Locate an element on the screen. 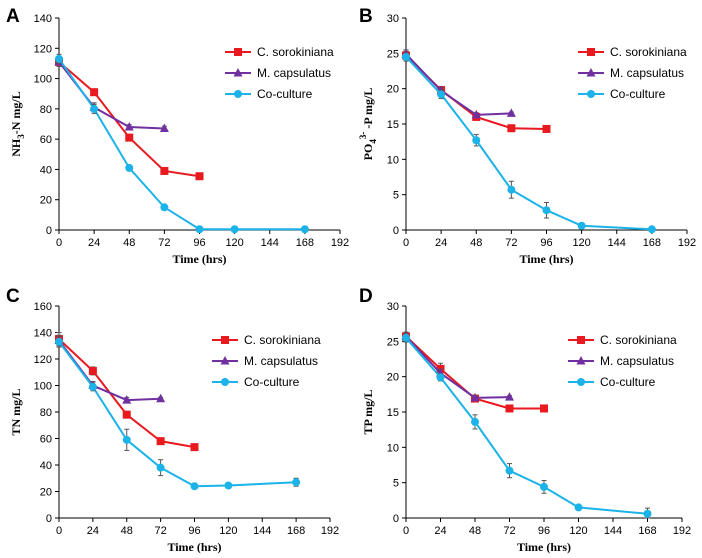 The width and height of the screenshot is (702, 558). x-tick-label: 192 is located at coordinates (687, 243).